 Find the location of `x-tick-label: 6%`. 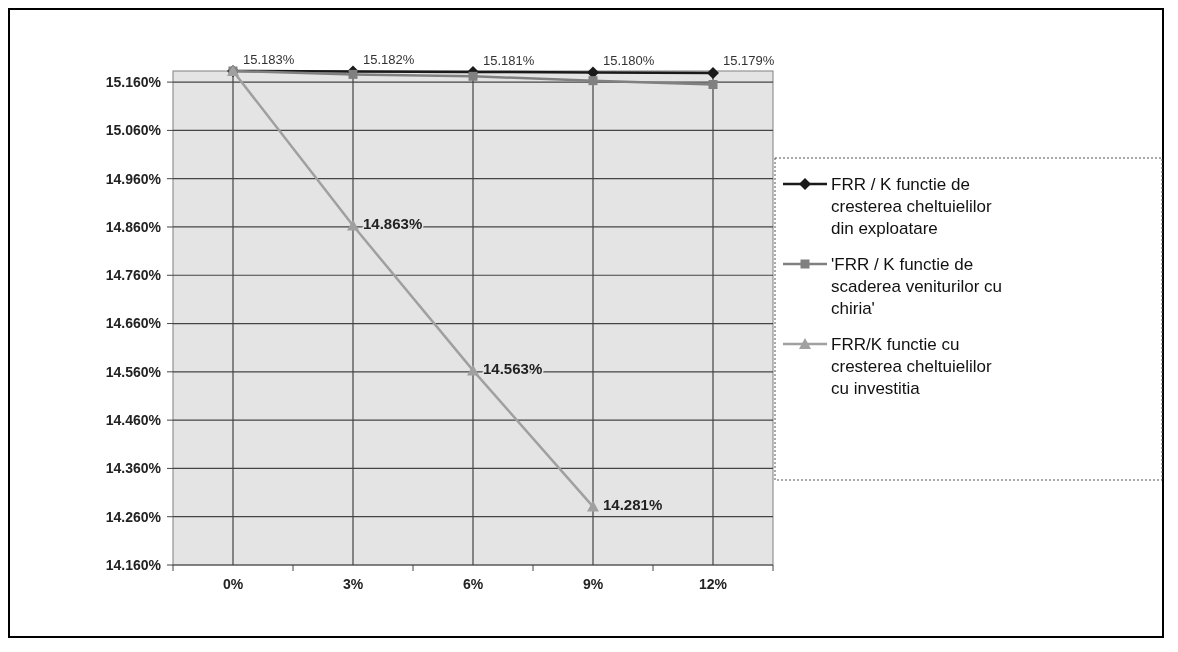

x-tick-label: 6% is located at coordinates (473, 584).